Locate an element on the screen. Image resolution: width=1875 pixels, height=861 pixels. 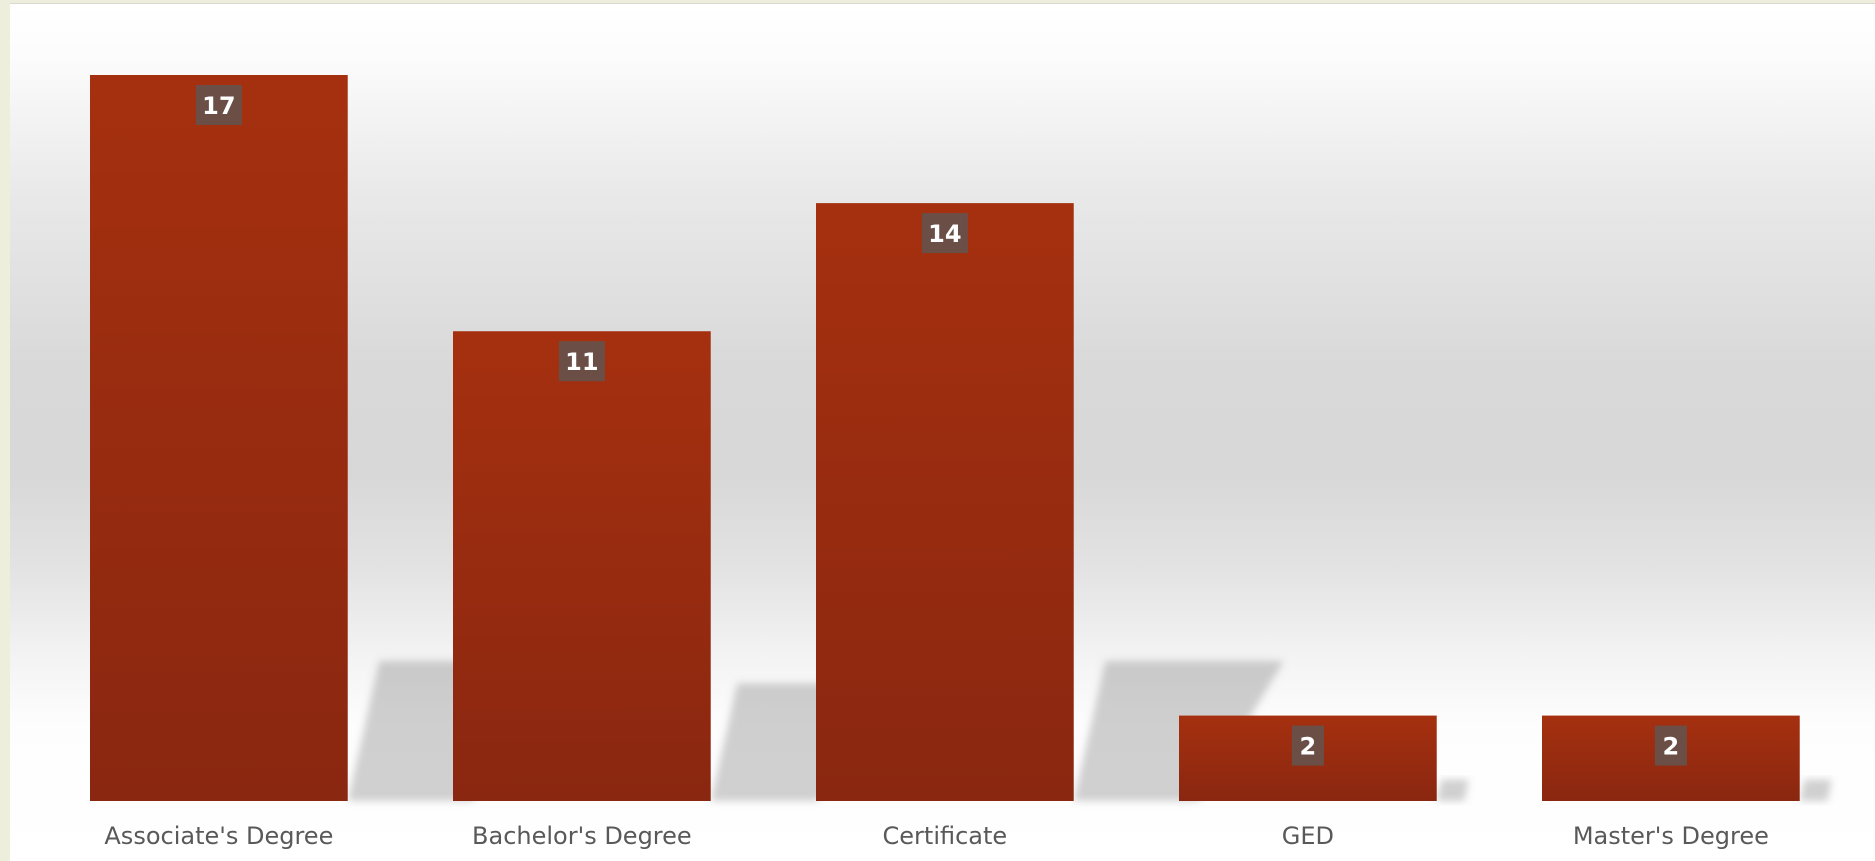
data-label: 11 is located at coordinates (581, 362).